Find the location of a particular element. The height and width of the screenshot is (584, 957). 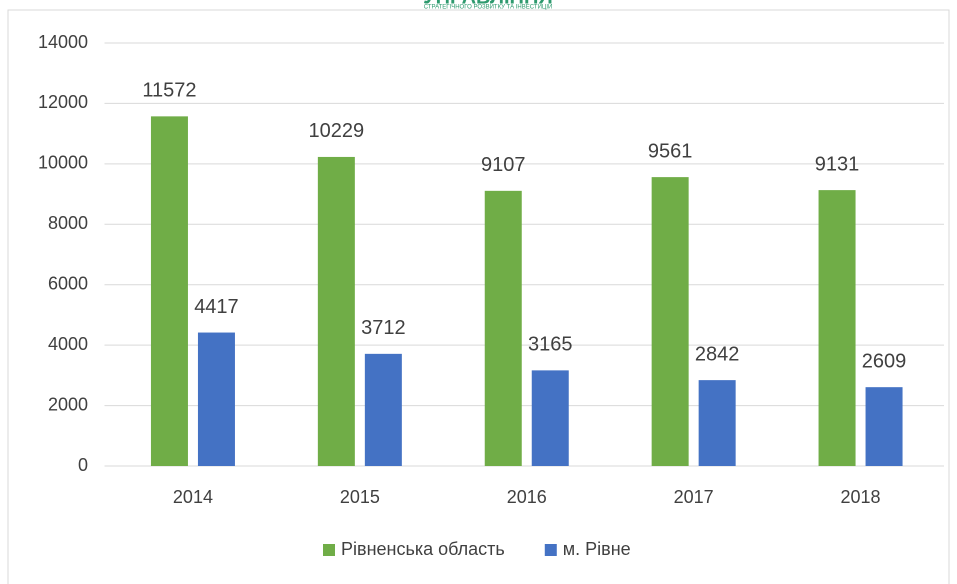

legend-label: м. Рівне is located at coordinates (597, 549).